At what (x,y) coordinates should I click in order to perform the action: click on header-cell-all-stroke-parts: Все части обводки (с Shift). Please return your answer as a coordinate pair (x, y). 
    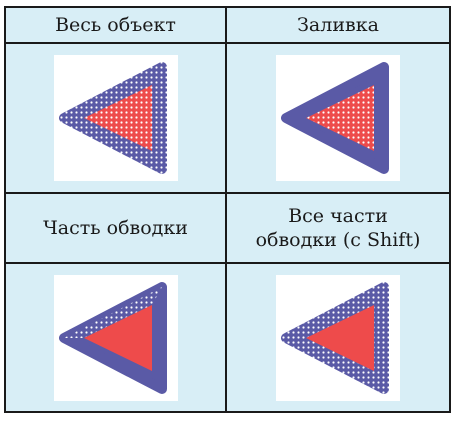
    Looking at the image, I should click on (338, 229).